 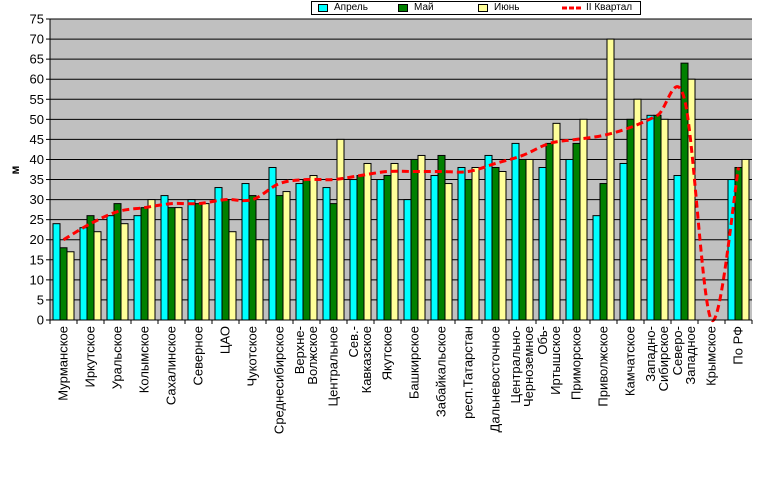 I want to click on x-tick-label: Волжское, so click(x=312, y=355).